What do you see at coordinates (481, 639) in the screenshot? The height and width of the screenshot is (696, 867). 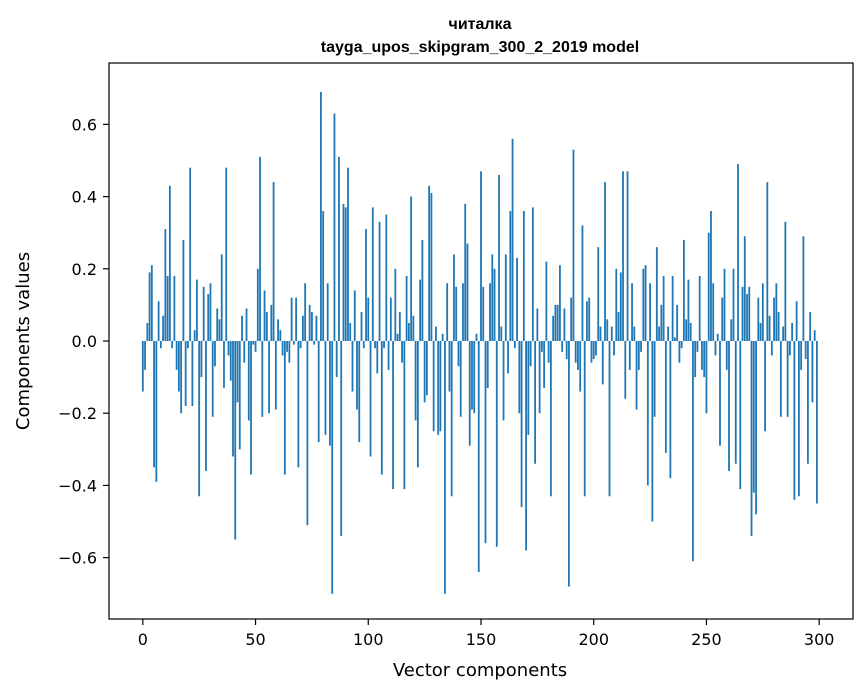 I see `x-tick-label: 150` at bounding box center [481, 639].